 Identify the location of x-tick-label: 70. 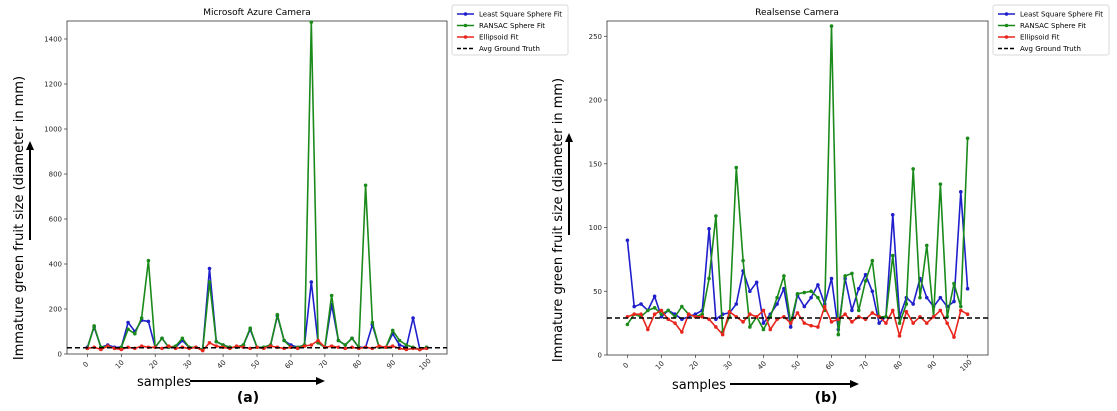
(323, 365).